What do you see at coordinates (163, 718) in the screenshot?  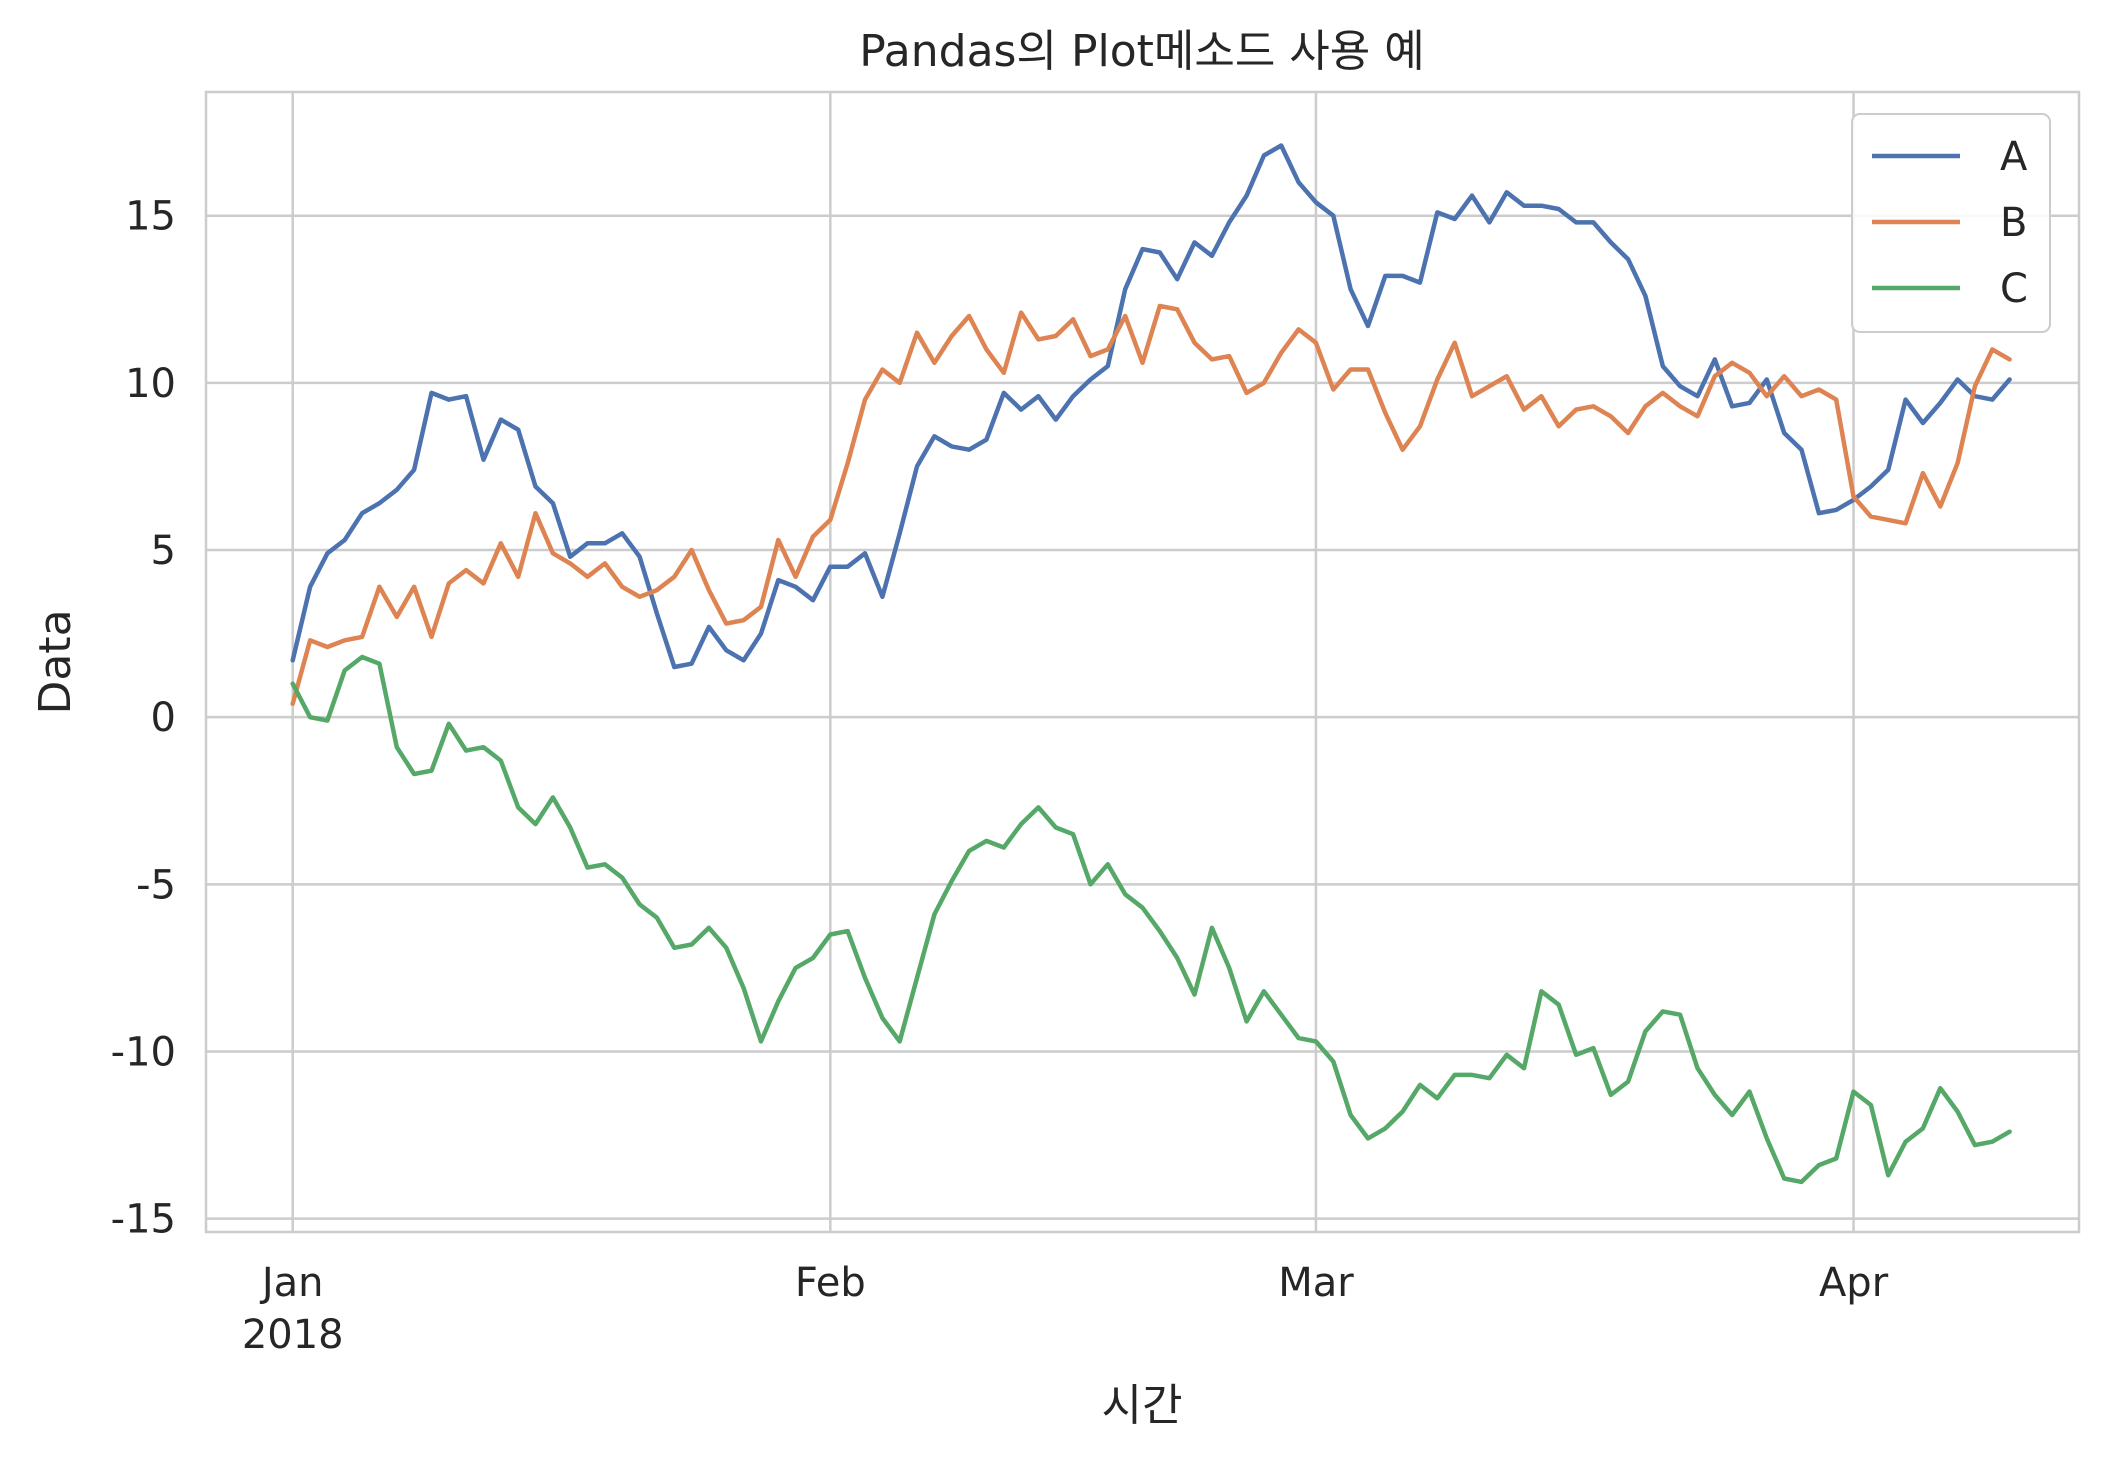 I see `y-tick-label: 0` at bounding box center [163, 718].